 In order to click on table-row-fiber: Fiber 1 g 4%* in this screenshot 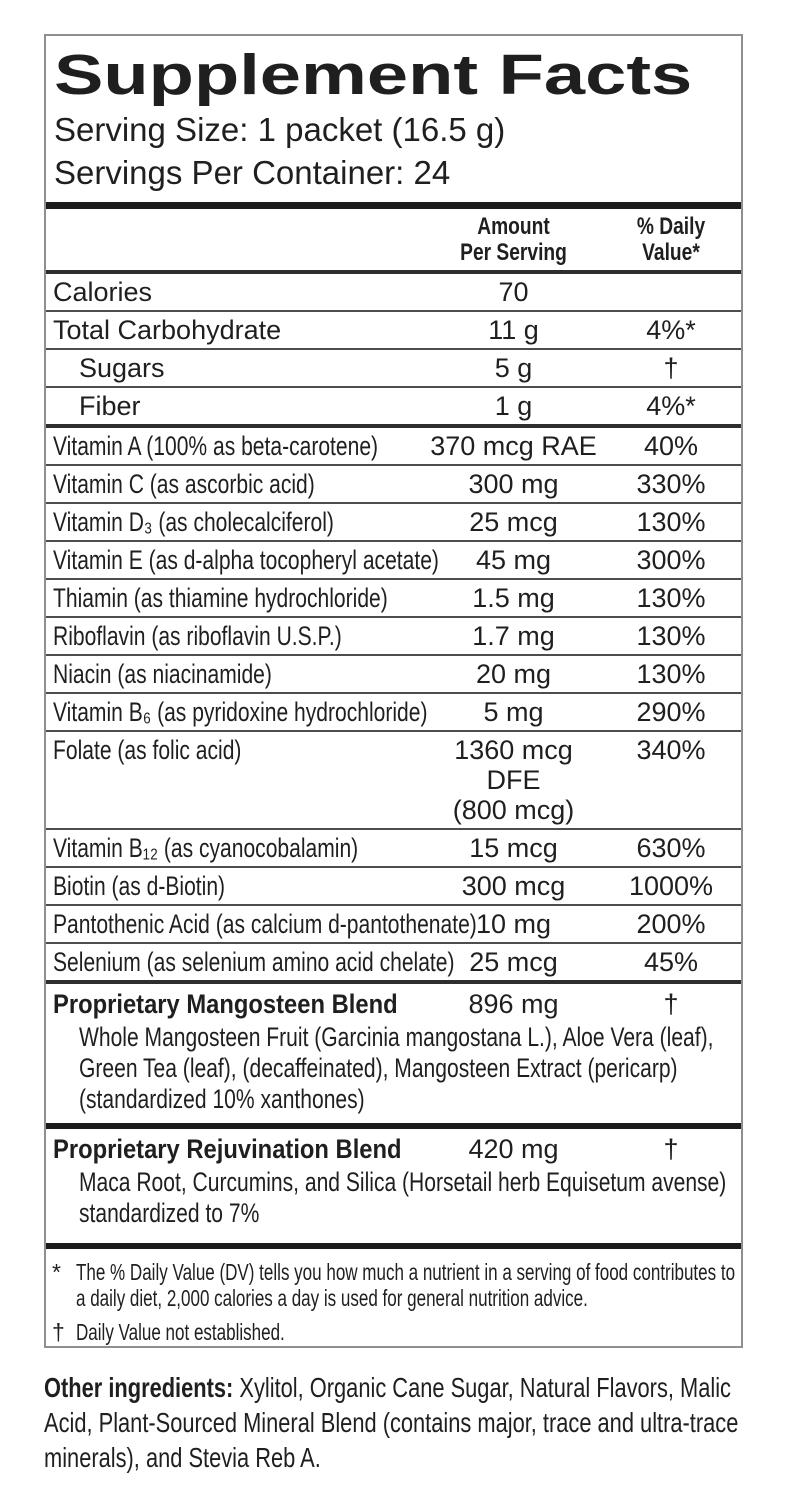, I will do `click(393, 408)`.